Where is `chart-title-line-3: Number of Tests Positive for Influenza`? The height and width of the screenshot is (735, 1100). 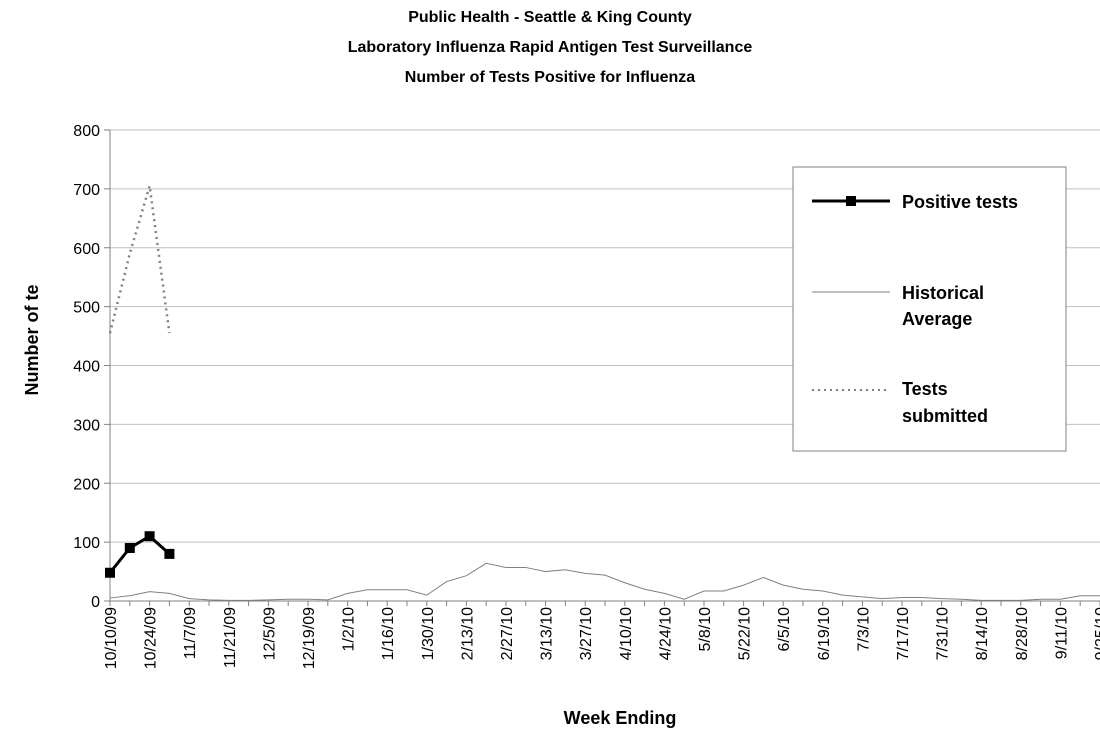
chart-title-line-3: Number of Tests Positive for Influenza is located at coordinates (550, 77).